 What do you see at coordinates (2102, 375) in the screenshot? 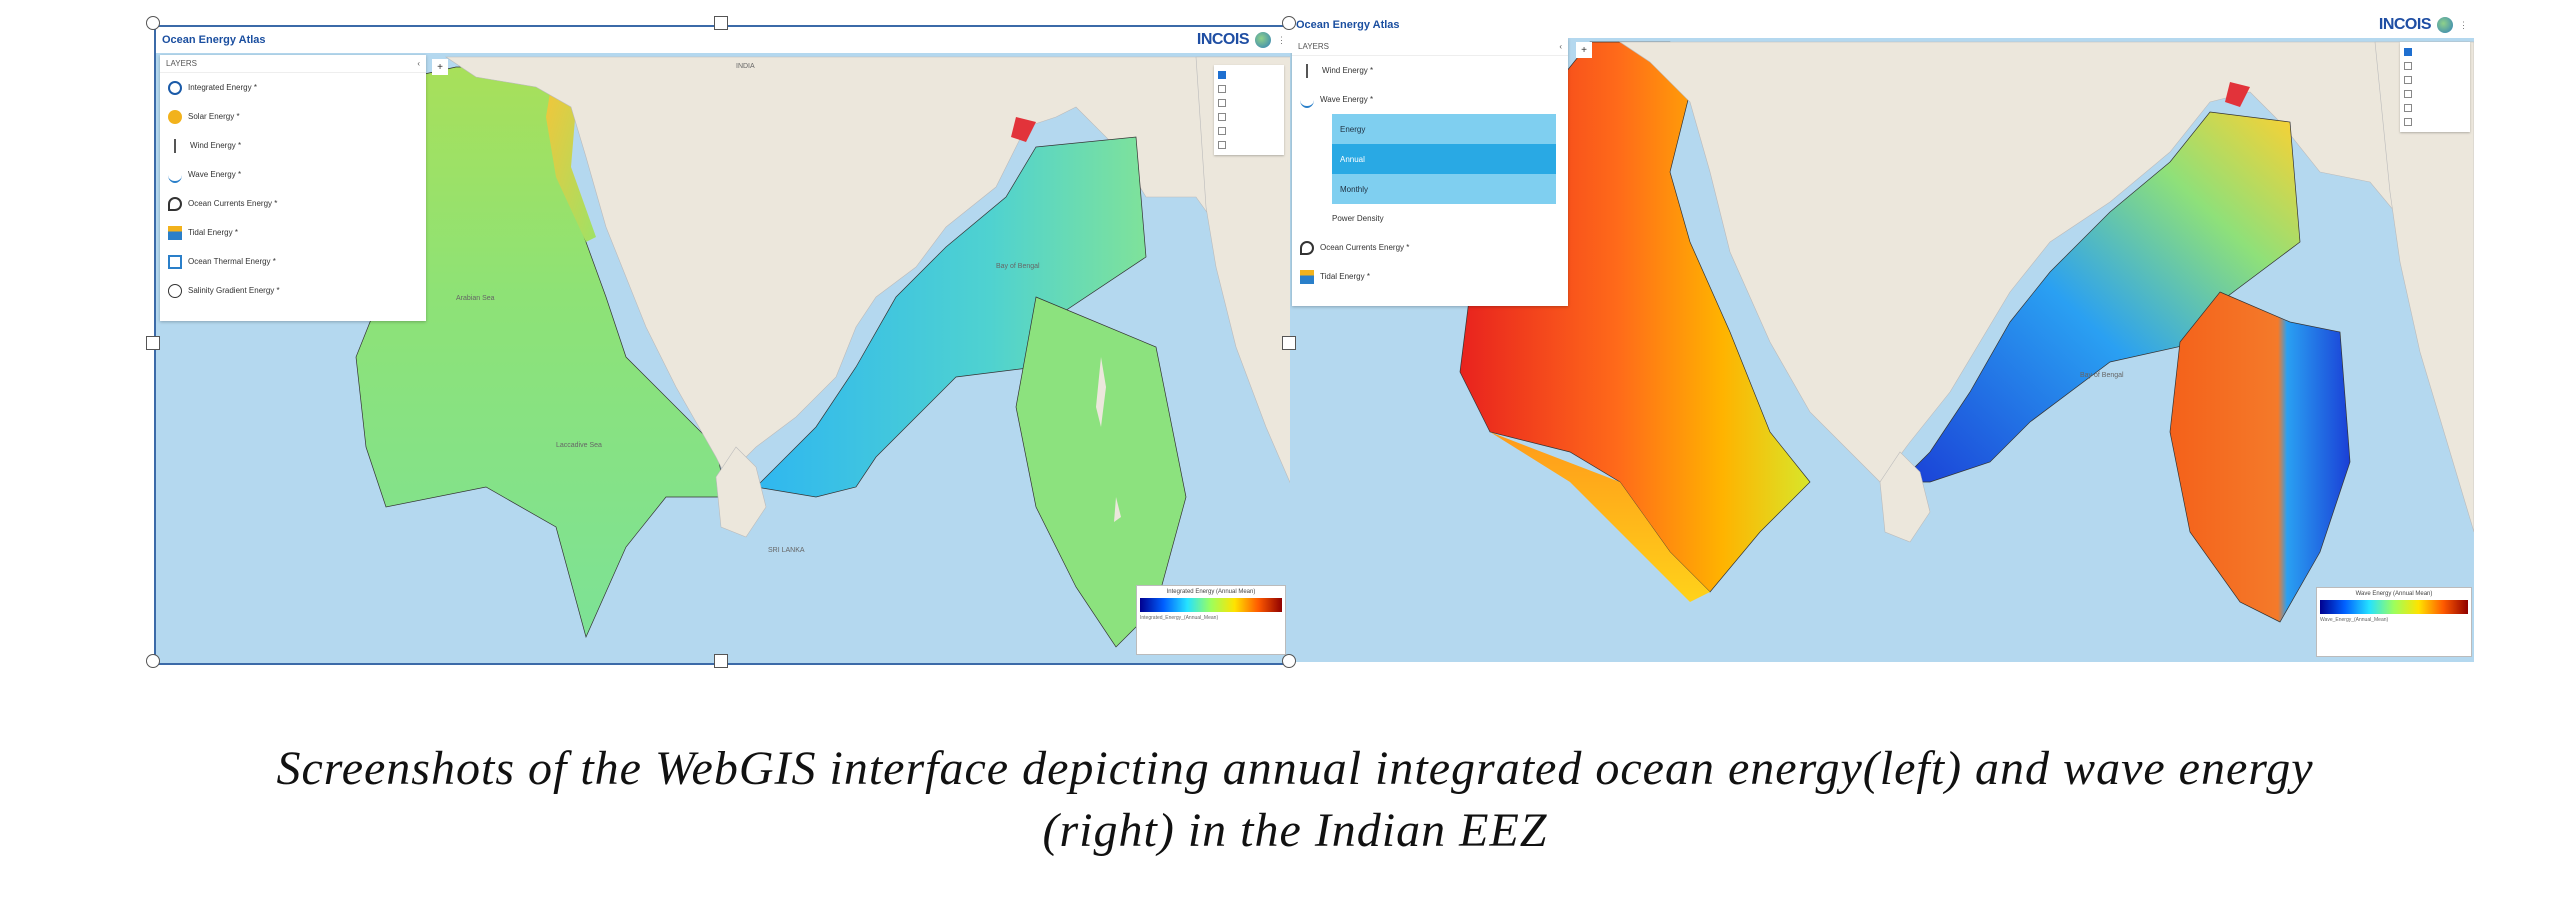
I see `place-label-bay-of-bengal: Bay of Bengal` at bounding box center [2102, 375].